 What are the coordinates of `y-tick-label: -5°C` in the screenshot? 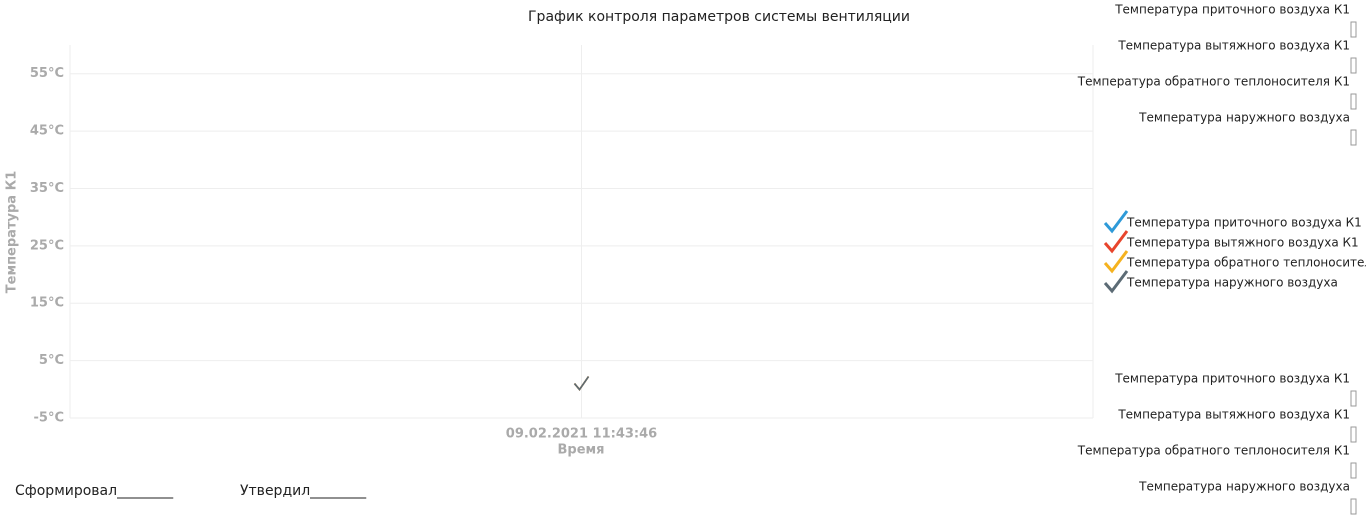 It's located at (49, 418).